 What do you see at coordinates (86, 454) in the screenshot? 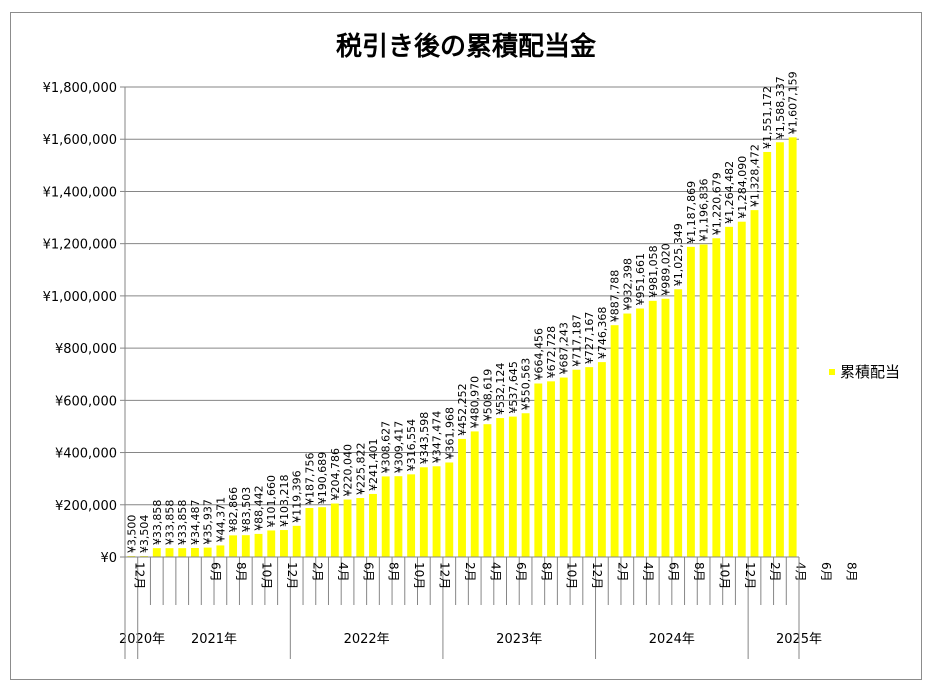
I see `y-tick-label: ¥400,000` at bounding box center [86, 454].